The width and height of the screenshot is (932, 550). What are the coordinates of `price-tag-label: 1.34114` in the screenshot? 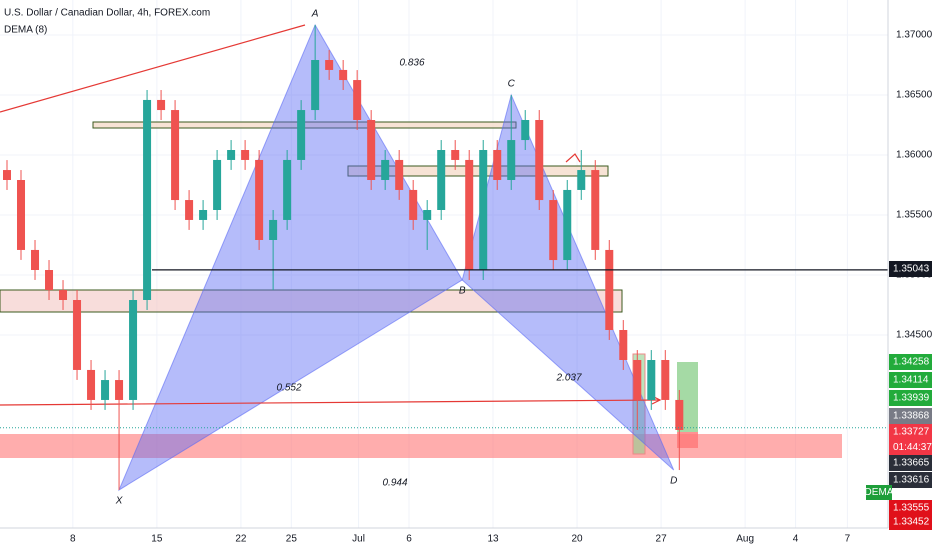 It's located at (911, 380).